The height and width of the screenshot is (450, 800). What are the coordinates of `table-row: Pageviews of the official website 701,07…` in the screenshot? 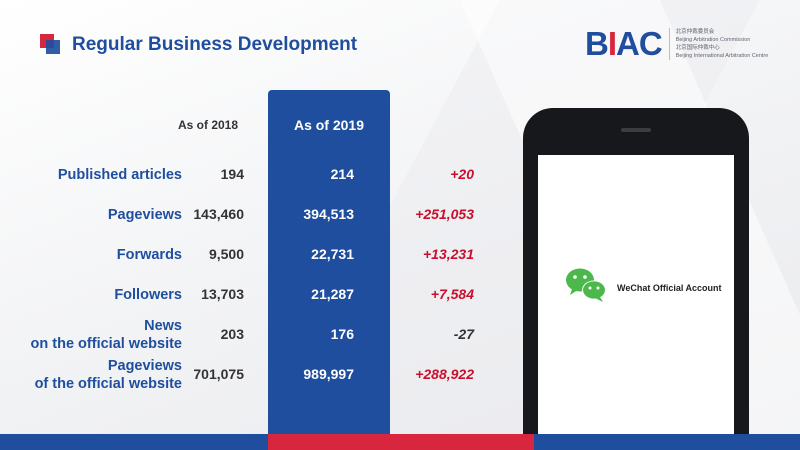 It's located at (260, 375).